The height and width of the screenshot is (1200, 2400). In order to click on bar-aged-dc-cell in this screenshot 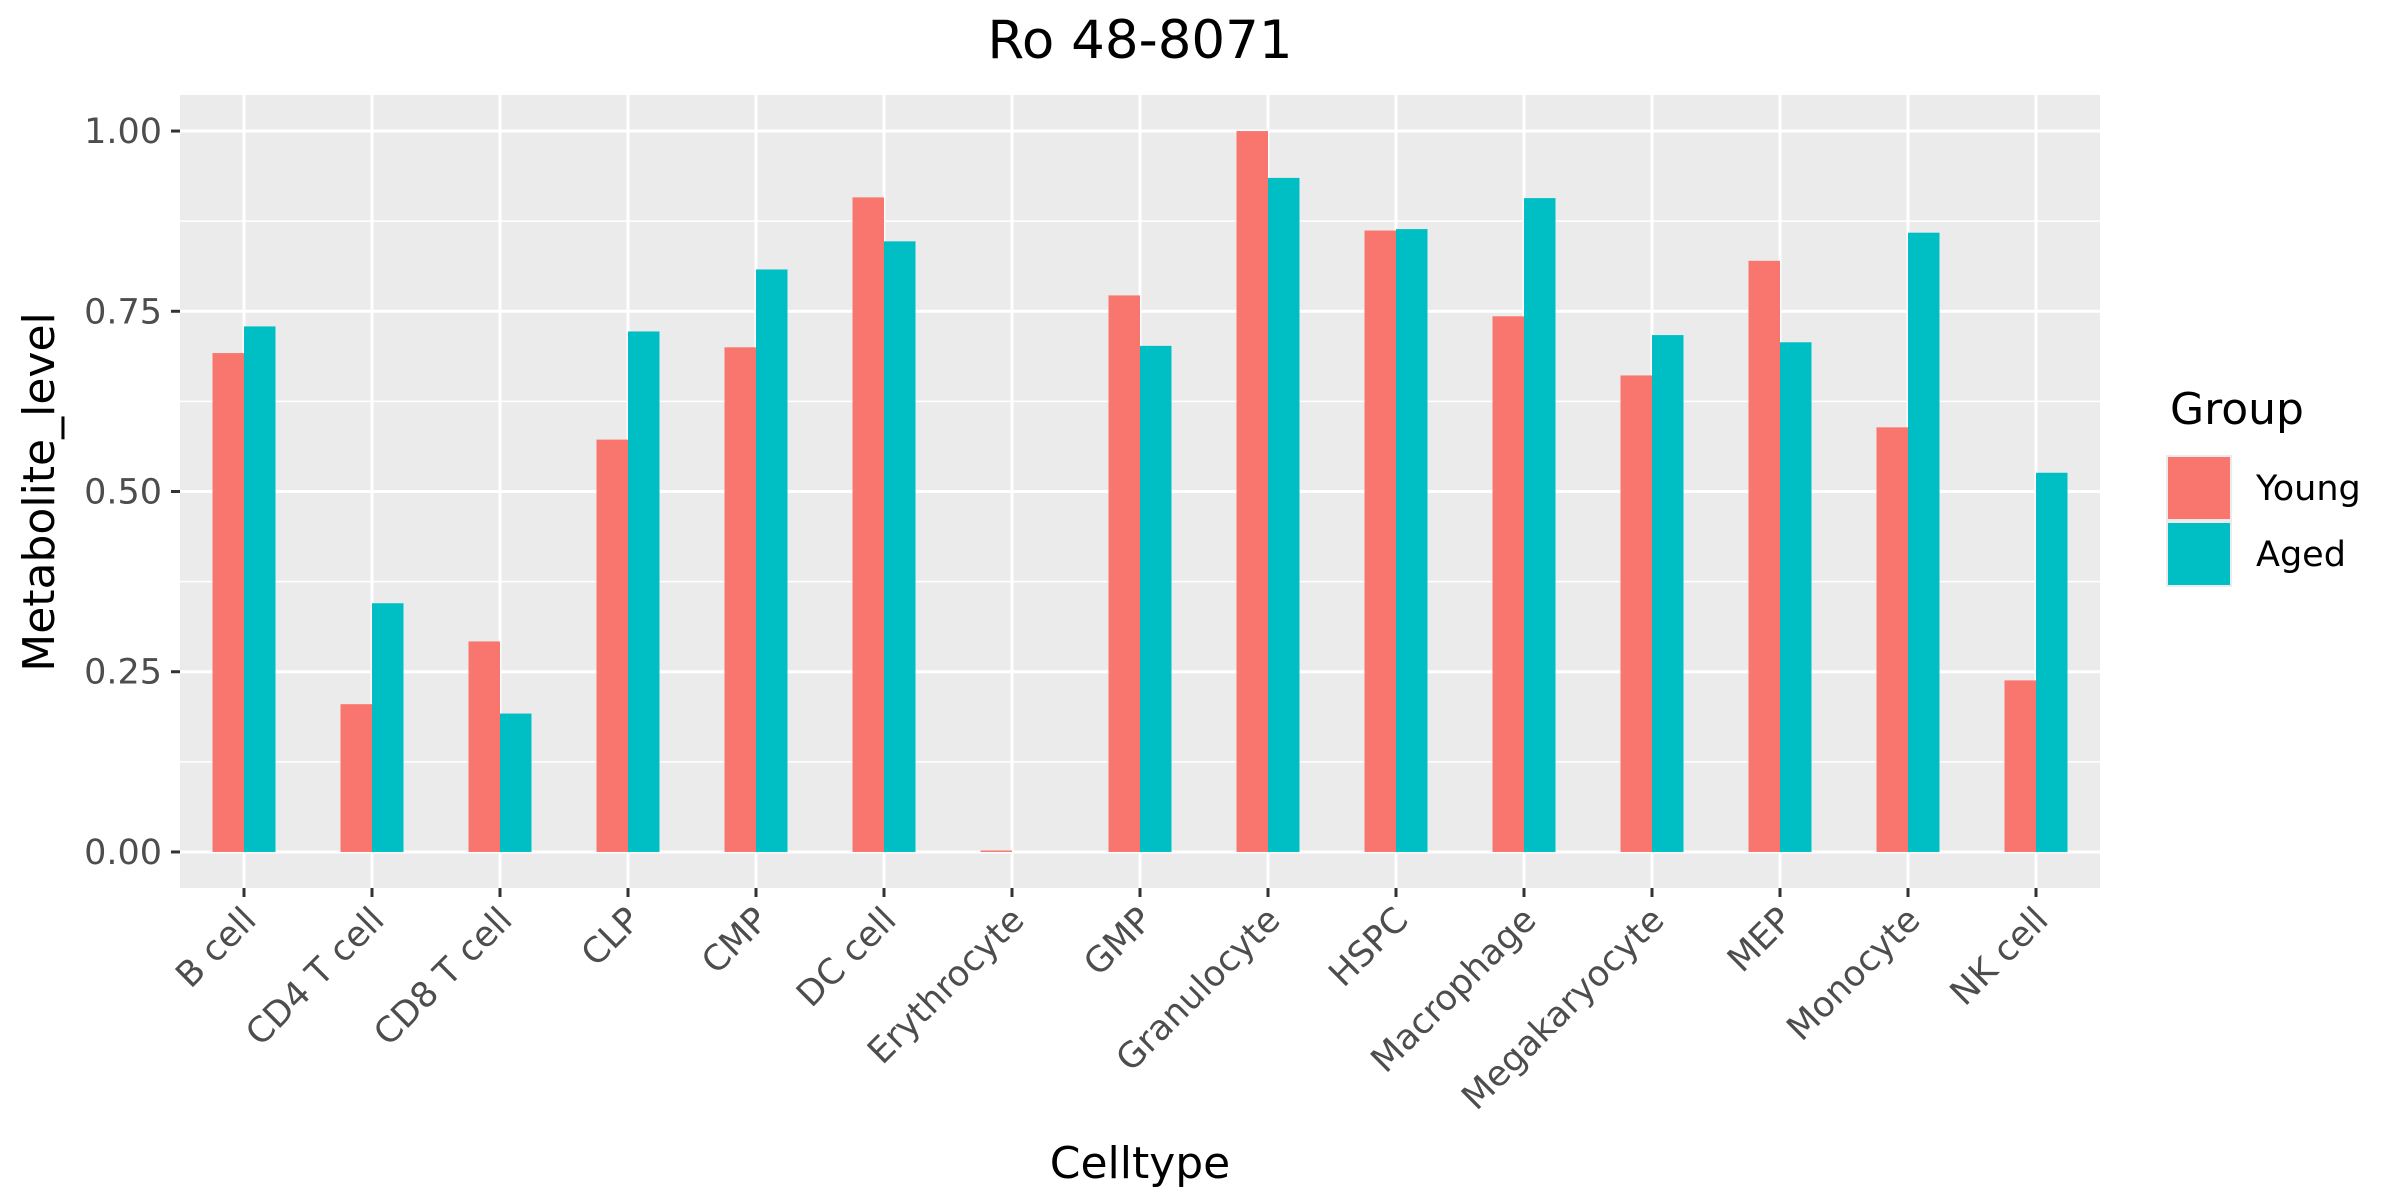, I will do `click(900, 546)`.